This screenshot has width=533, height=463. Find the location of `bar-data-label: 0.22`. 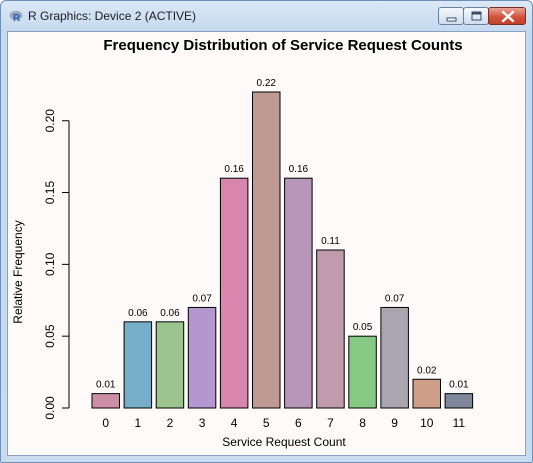

bar-data-label: 0.22 is located at coordinates (267, 83).